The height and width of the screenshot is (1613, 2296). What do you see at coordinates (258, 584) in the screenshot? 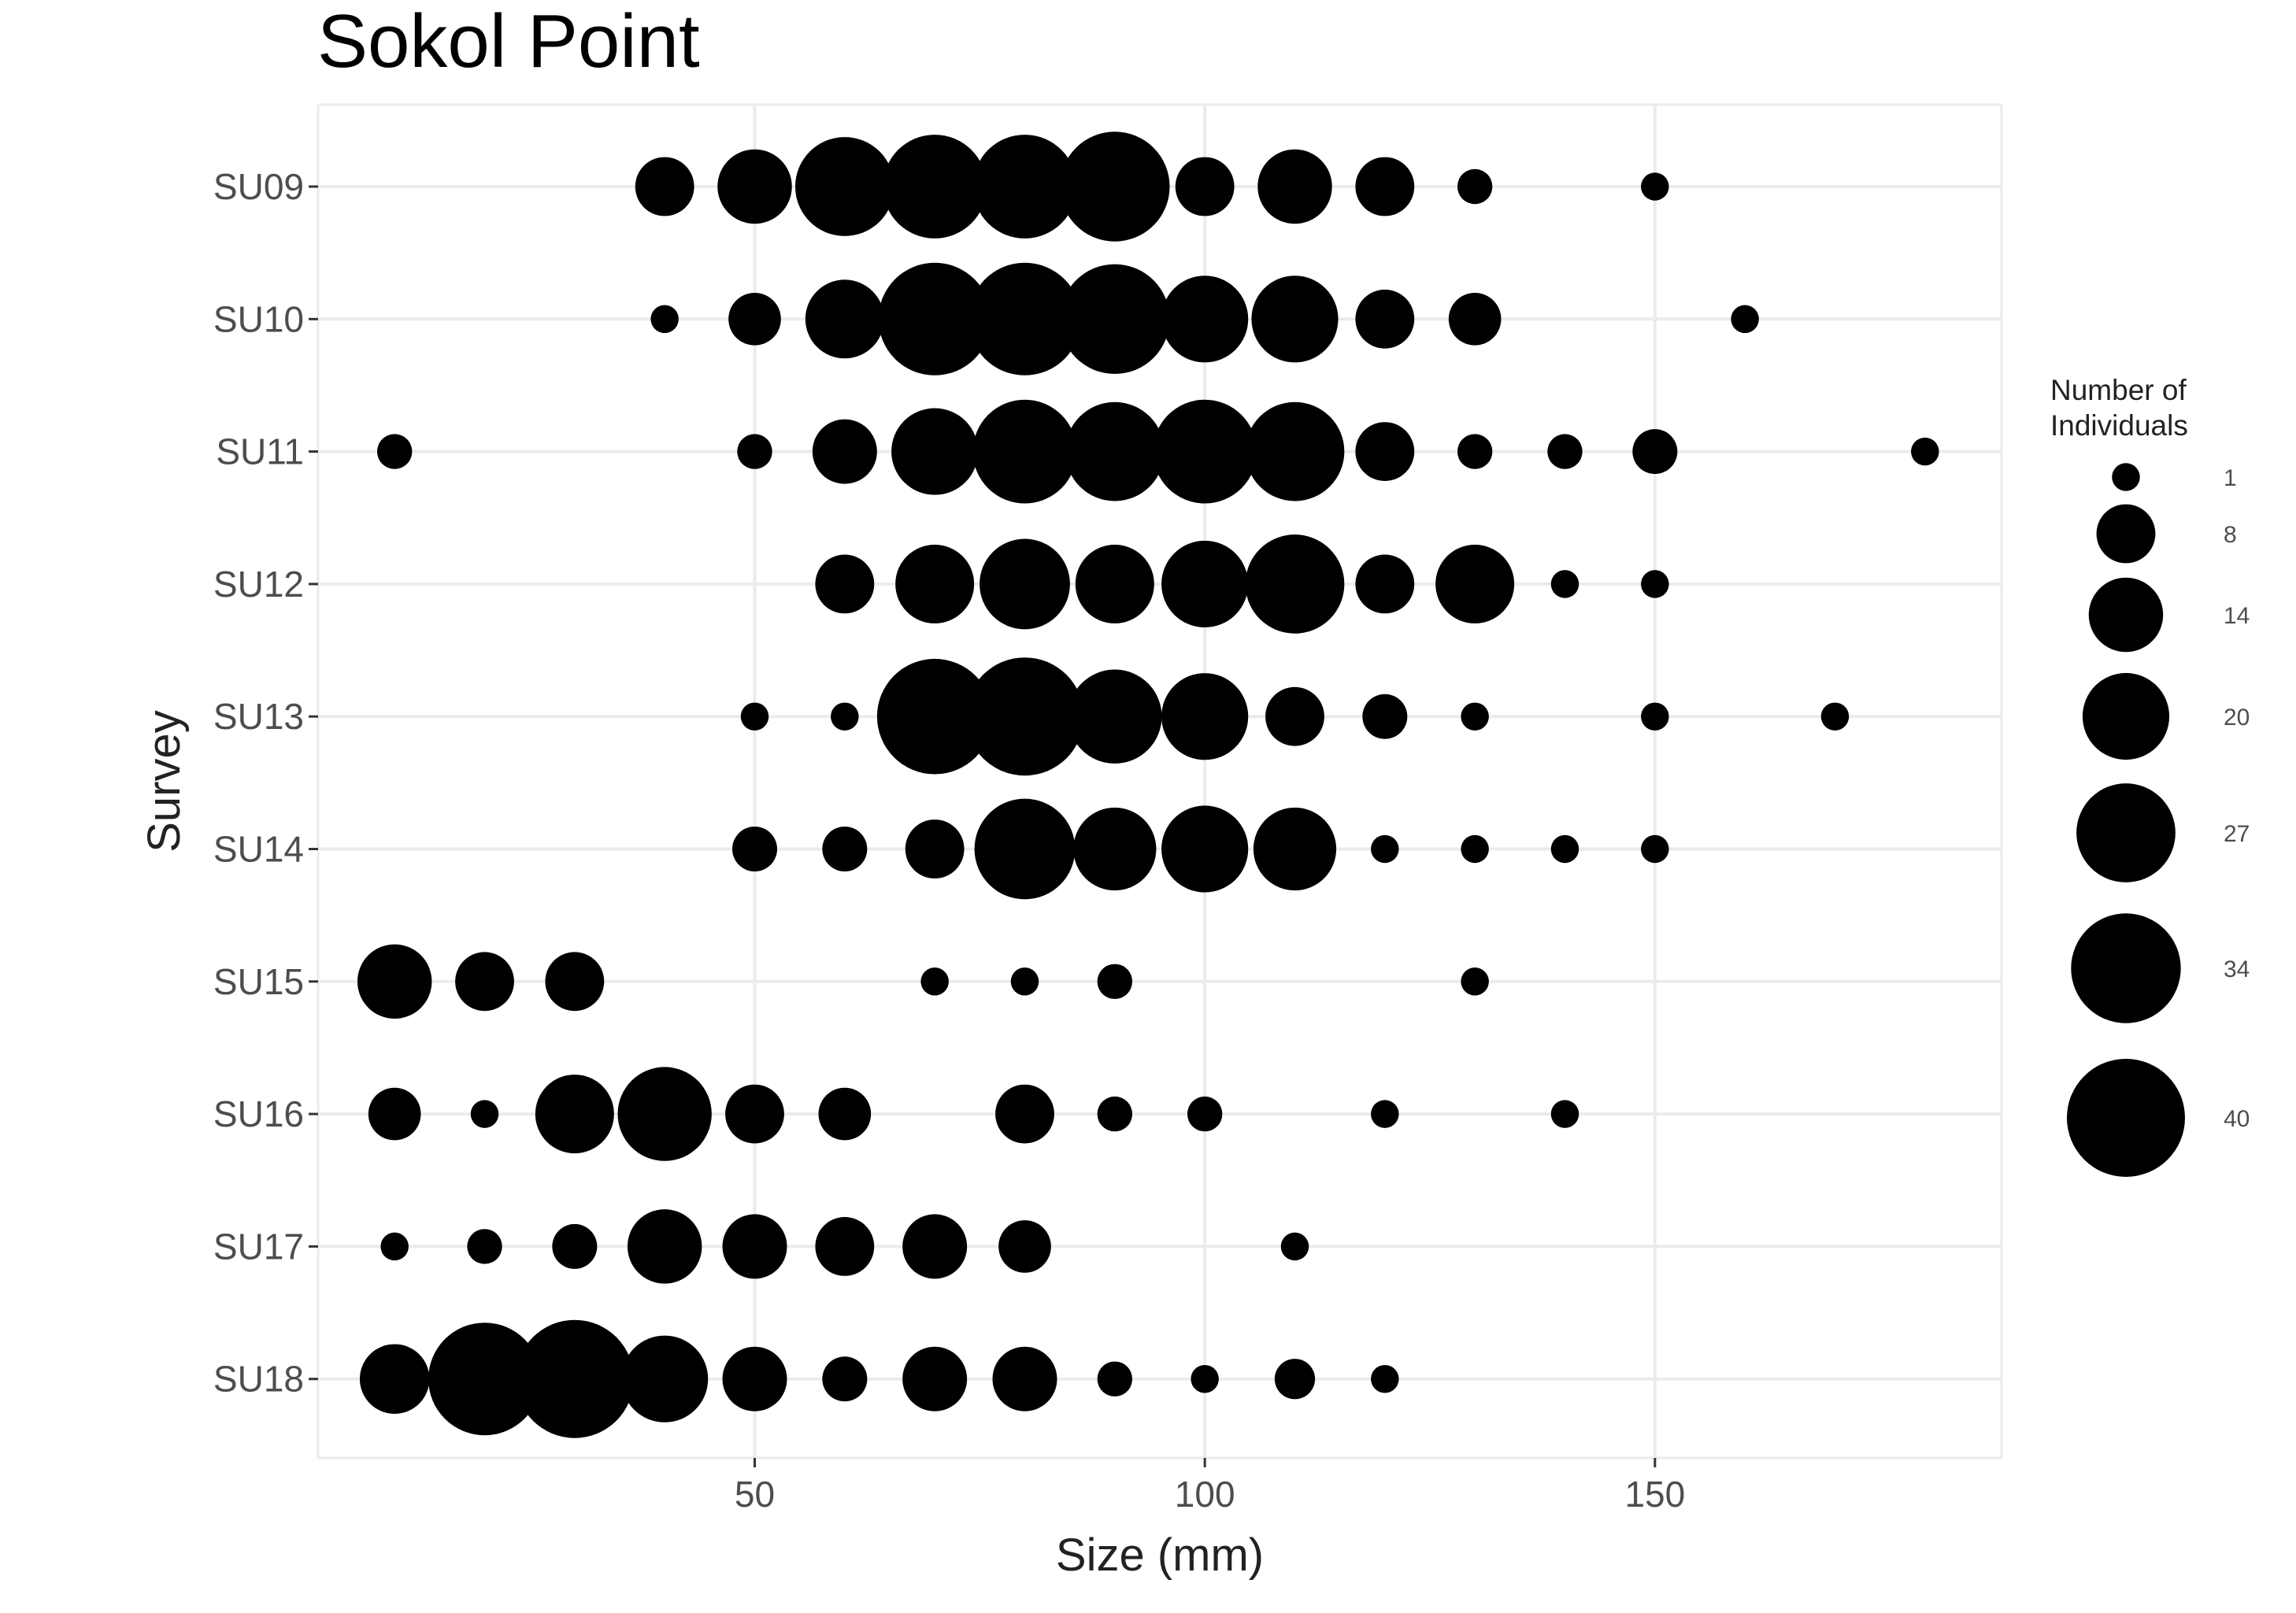
I see `y-tick-label: SU12` at bounding box center [258, 584].